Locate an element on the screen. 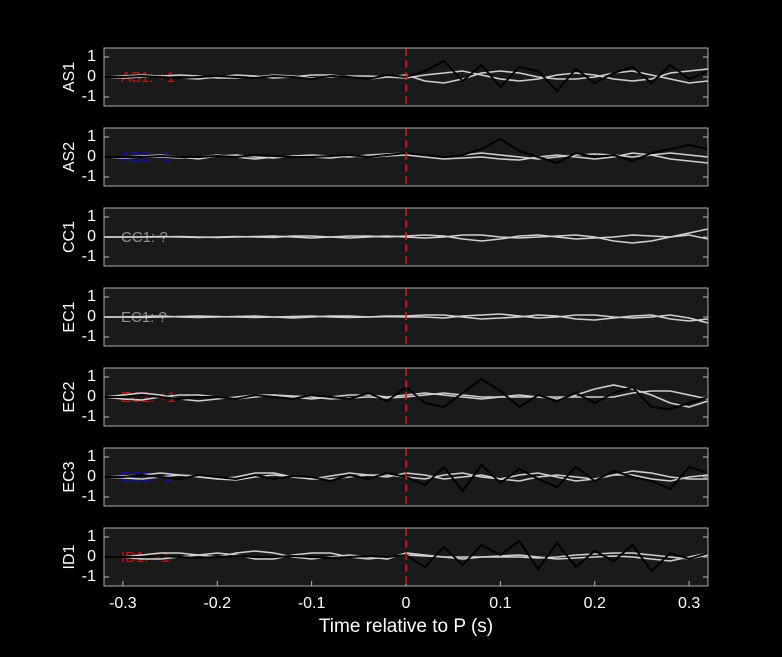 The height and width of the screenshot is (657, 782). y-axis-label: EC2 is located at coordinates (69, 396).